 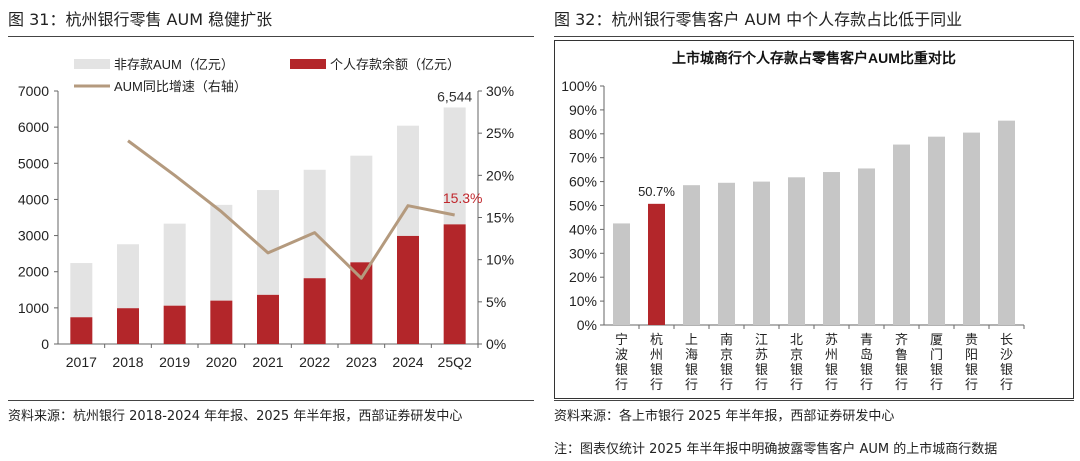 I want to click on y-tick-label: 50%, so click(x=583, y=206).